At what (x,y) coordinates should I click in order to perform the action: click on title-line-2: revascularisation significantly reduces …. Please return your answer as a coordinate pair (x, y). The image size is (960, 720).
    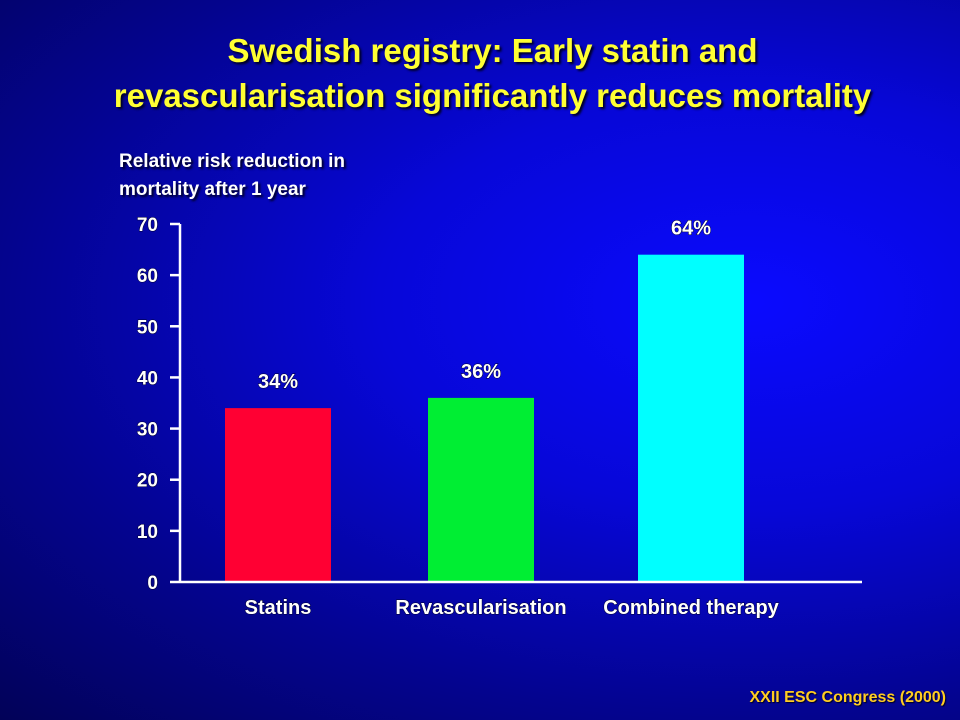
    Looking at the image, I should click on (492, 95).